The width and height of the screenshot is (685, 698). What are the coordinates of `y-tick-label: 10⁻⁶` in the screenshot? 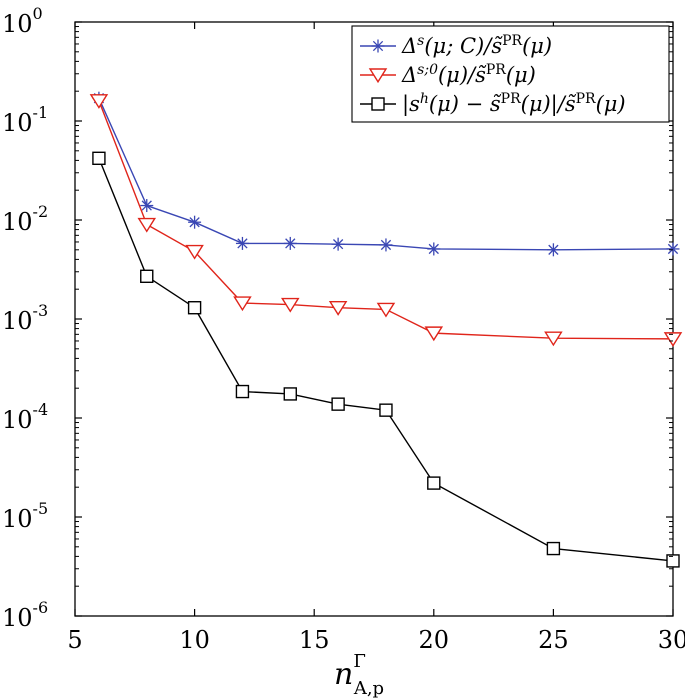 It's located at (25, 615).